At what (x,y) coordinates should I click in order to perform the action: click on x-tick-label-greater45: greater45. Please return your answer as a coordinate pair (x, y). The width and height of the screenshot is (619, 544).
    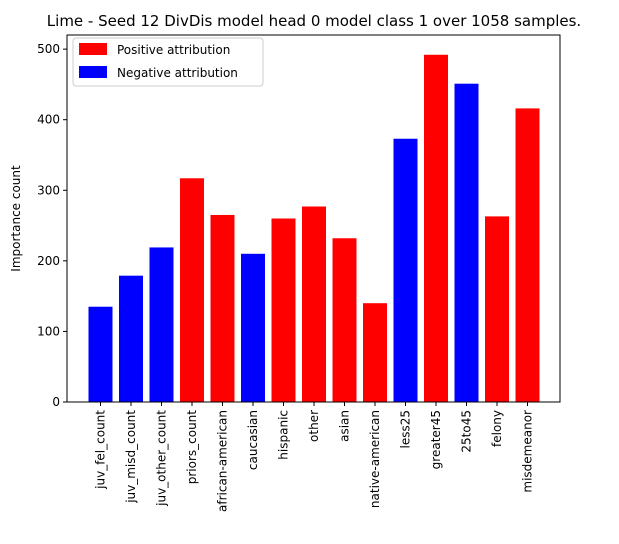
    Looking at the image, I should click on (436, 439).